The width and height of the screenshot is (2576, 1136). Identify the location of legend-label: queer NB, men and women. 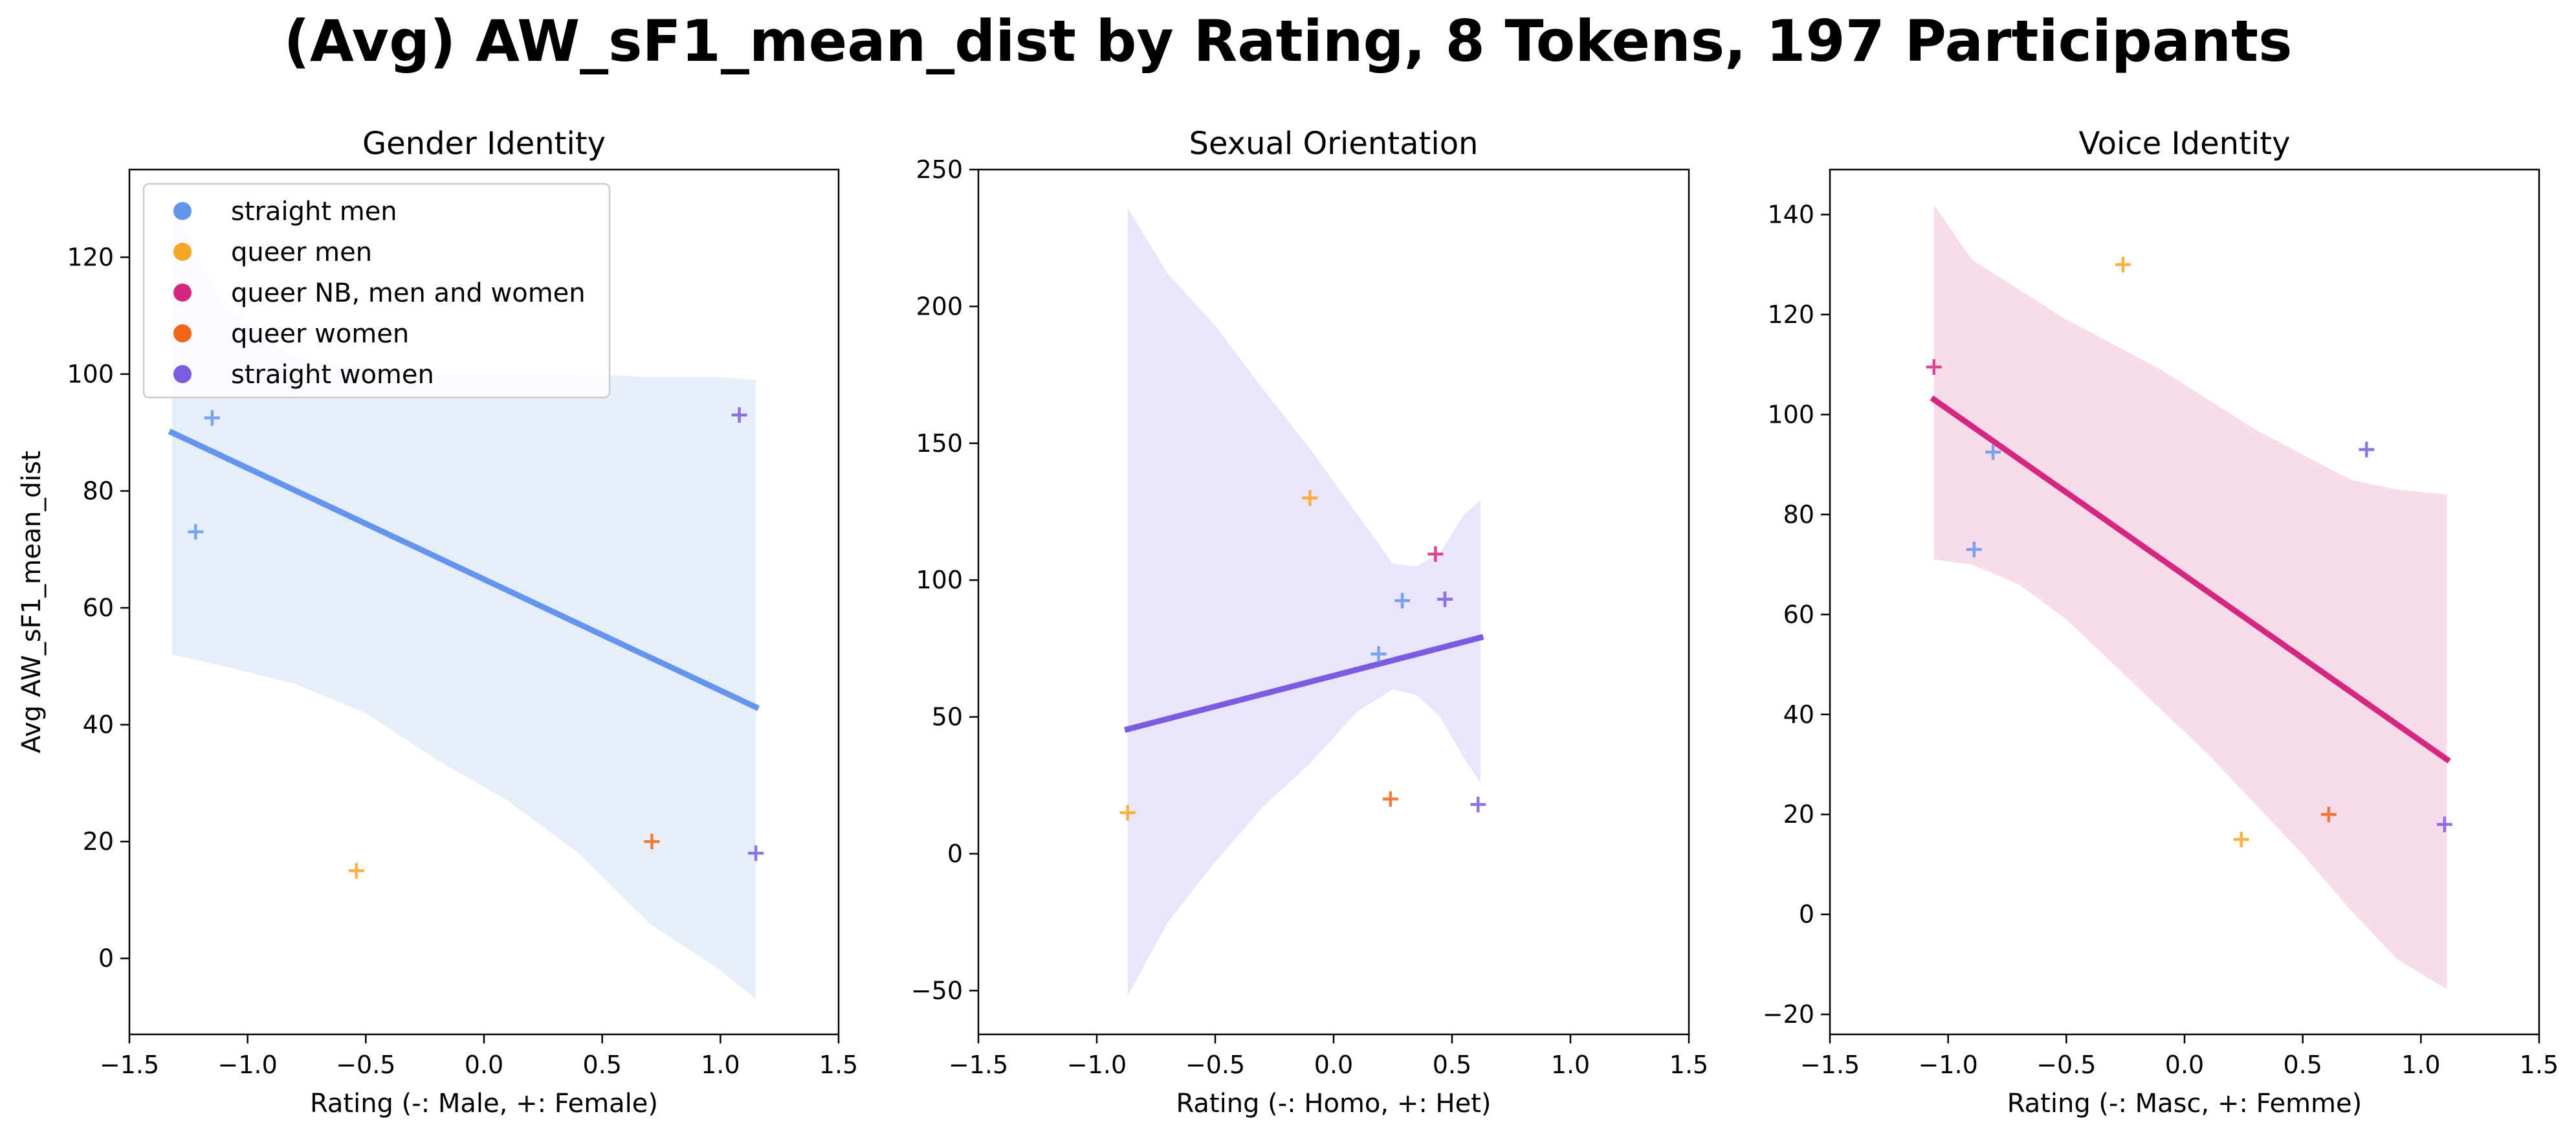
(408, 293).